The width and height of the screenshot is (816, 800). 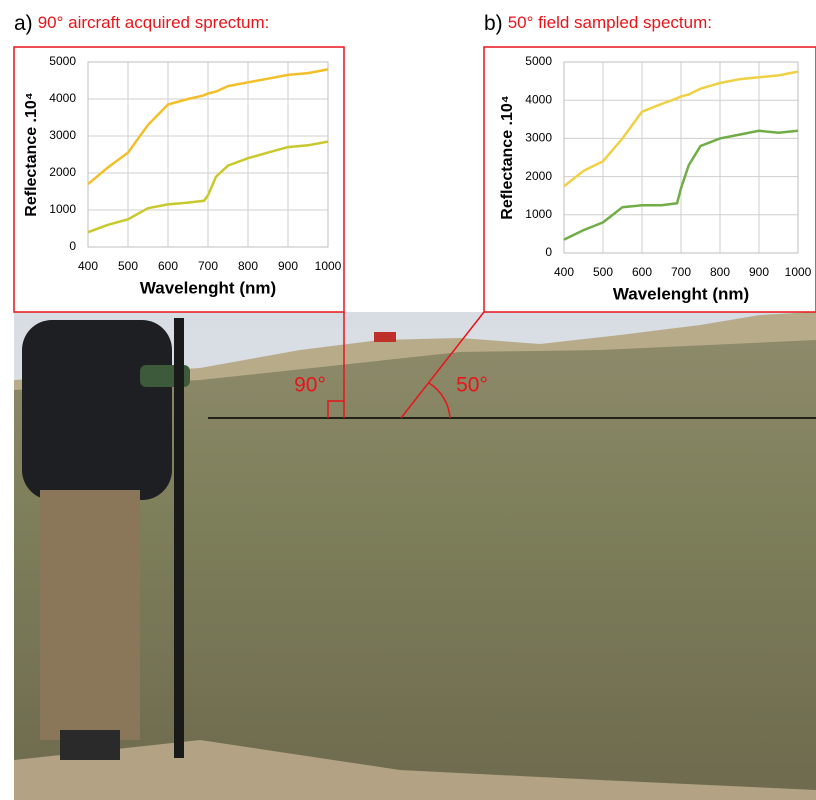 I want to click on angle-arc, so click(x=439, y=400).